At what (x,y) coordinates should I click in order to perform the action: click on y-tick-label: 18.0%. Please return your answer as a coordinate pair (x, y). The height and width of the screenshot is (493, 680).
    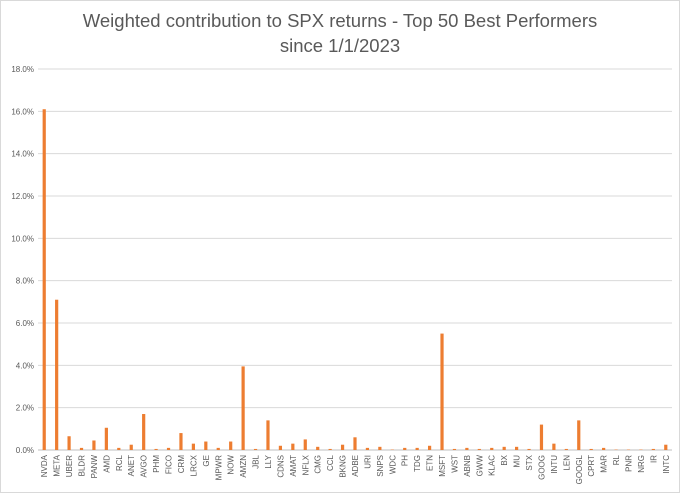
    Looking at the image, I should click on (22, 69).